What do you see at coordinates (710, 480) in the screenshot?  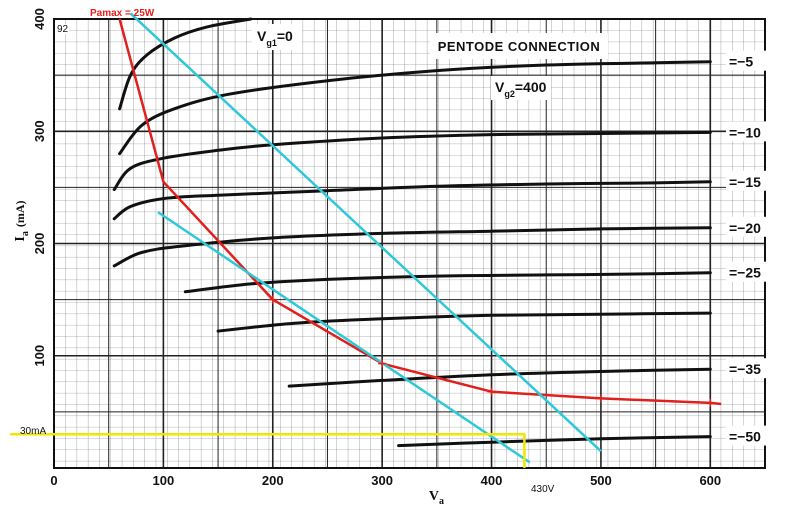 I see `x-tick-label: 600` at bounding box center [710, 480].